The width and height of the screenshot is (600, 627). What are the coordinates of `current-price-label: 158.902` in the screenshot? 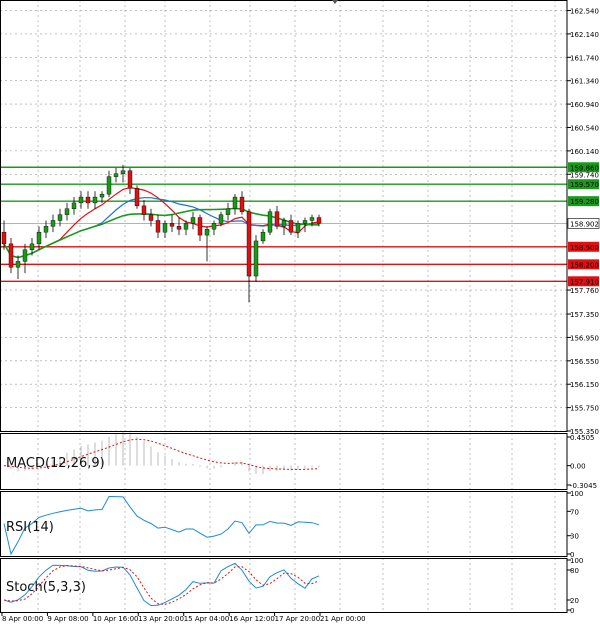 It's located at (584, 224).